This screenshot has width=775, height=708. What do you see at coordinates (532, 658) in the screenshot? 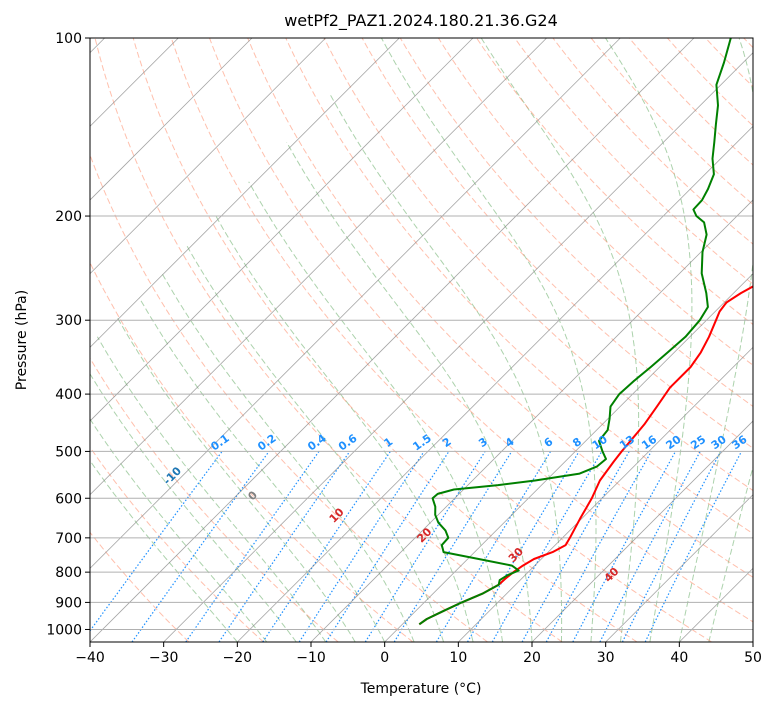
I see `x-tick-label: 20` at bounding box center [532, 658].